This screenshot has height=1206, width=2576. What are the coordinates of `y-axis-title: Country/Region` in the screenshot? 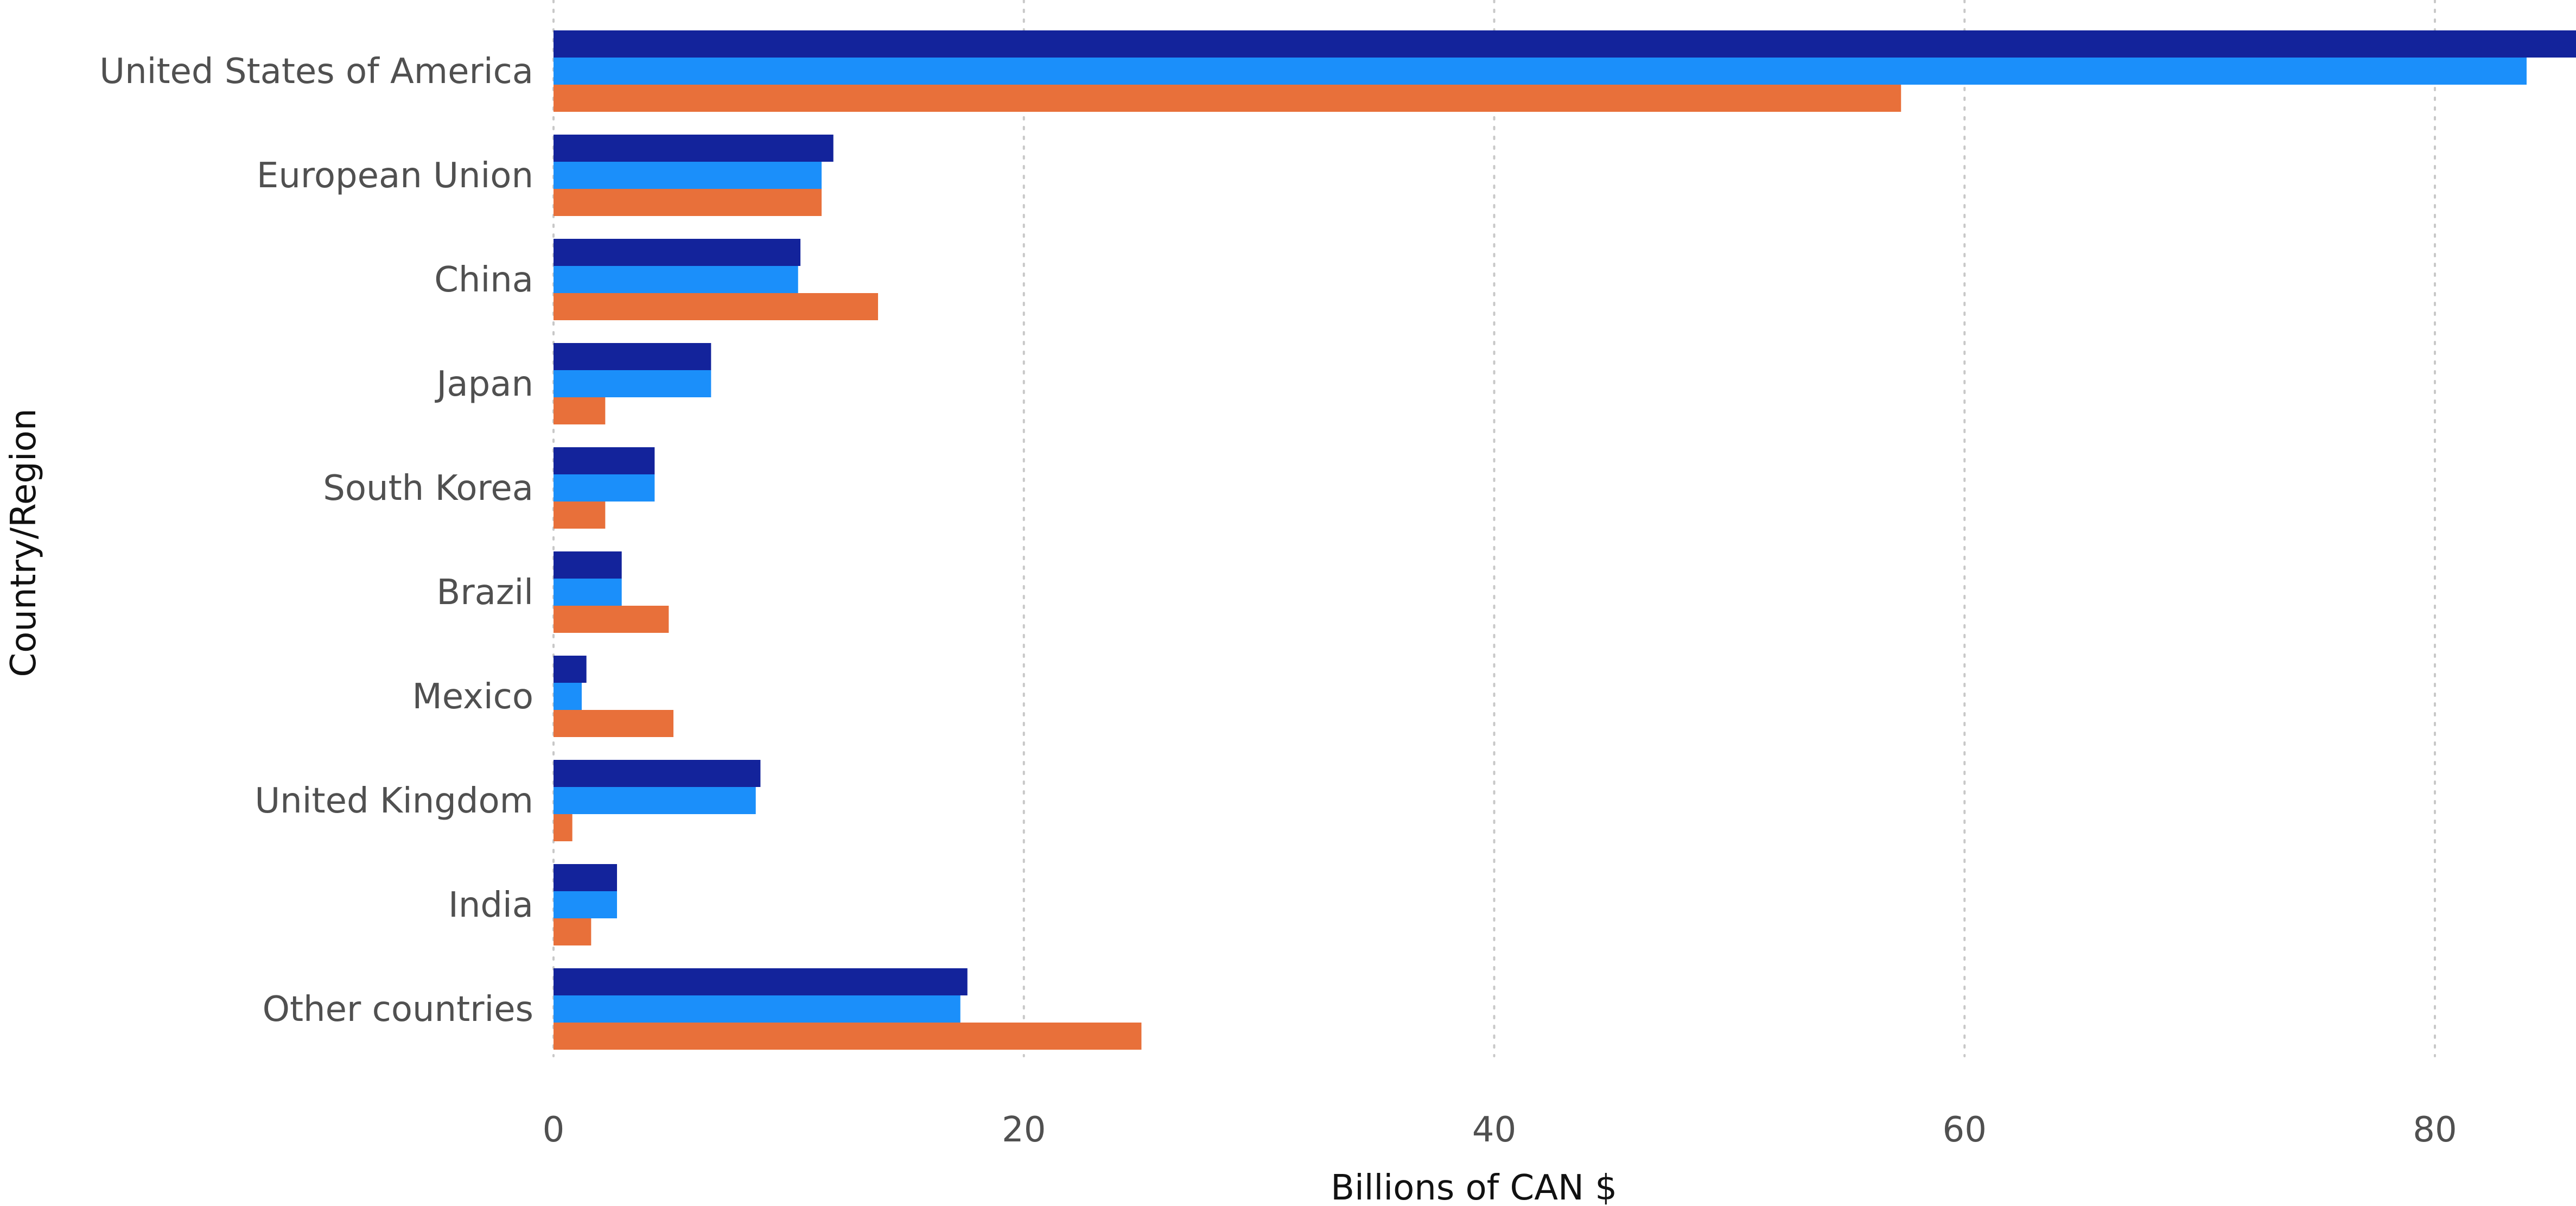 It's located at (24, 543).